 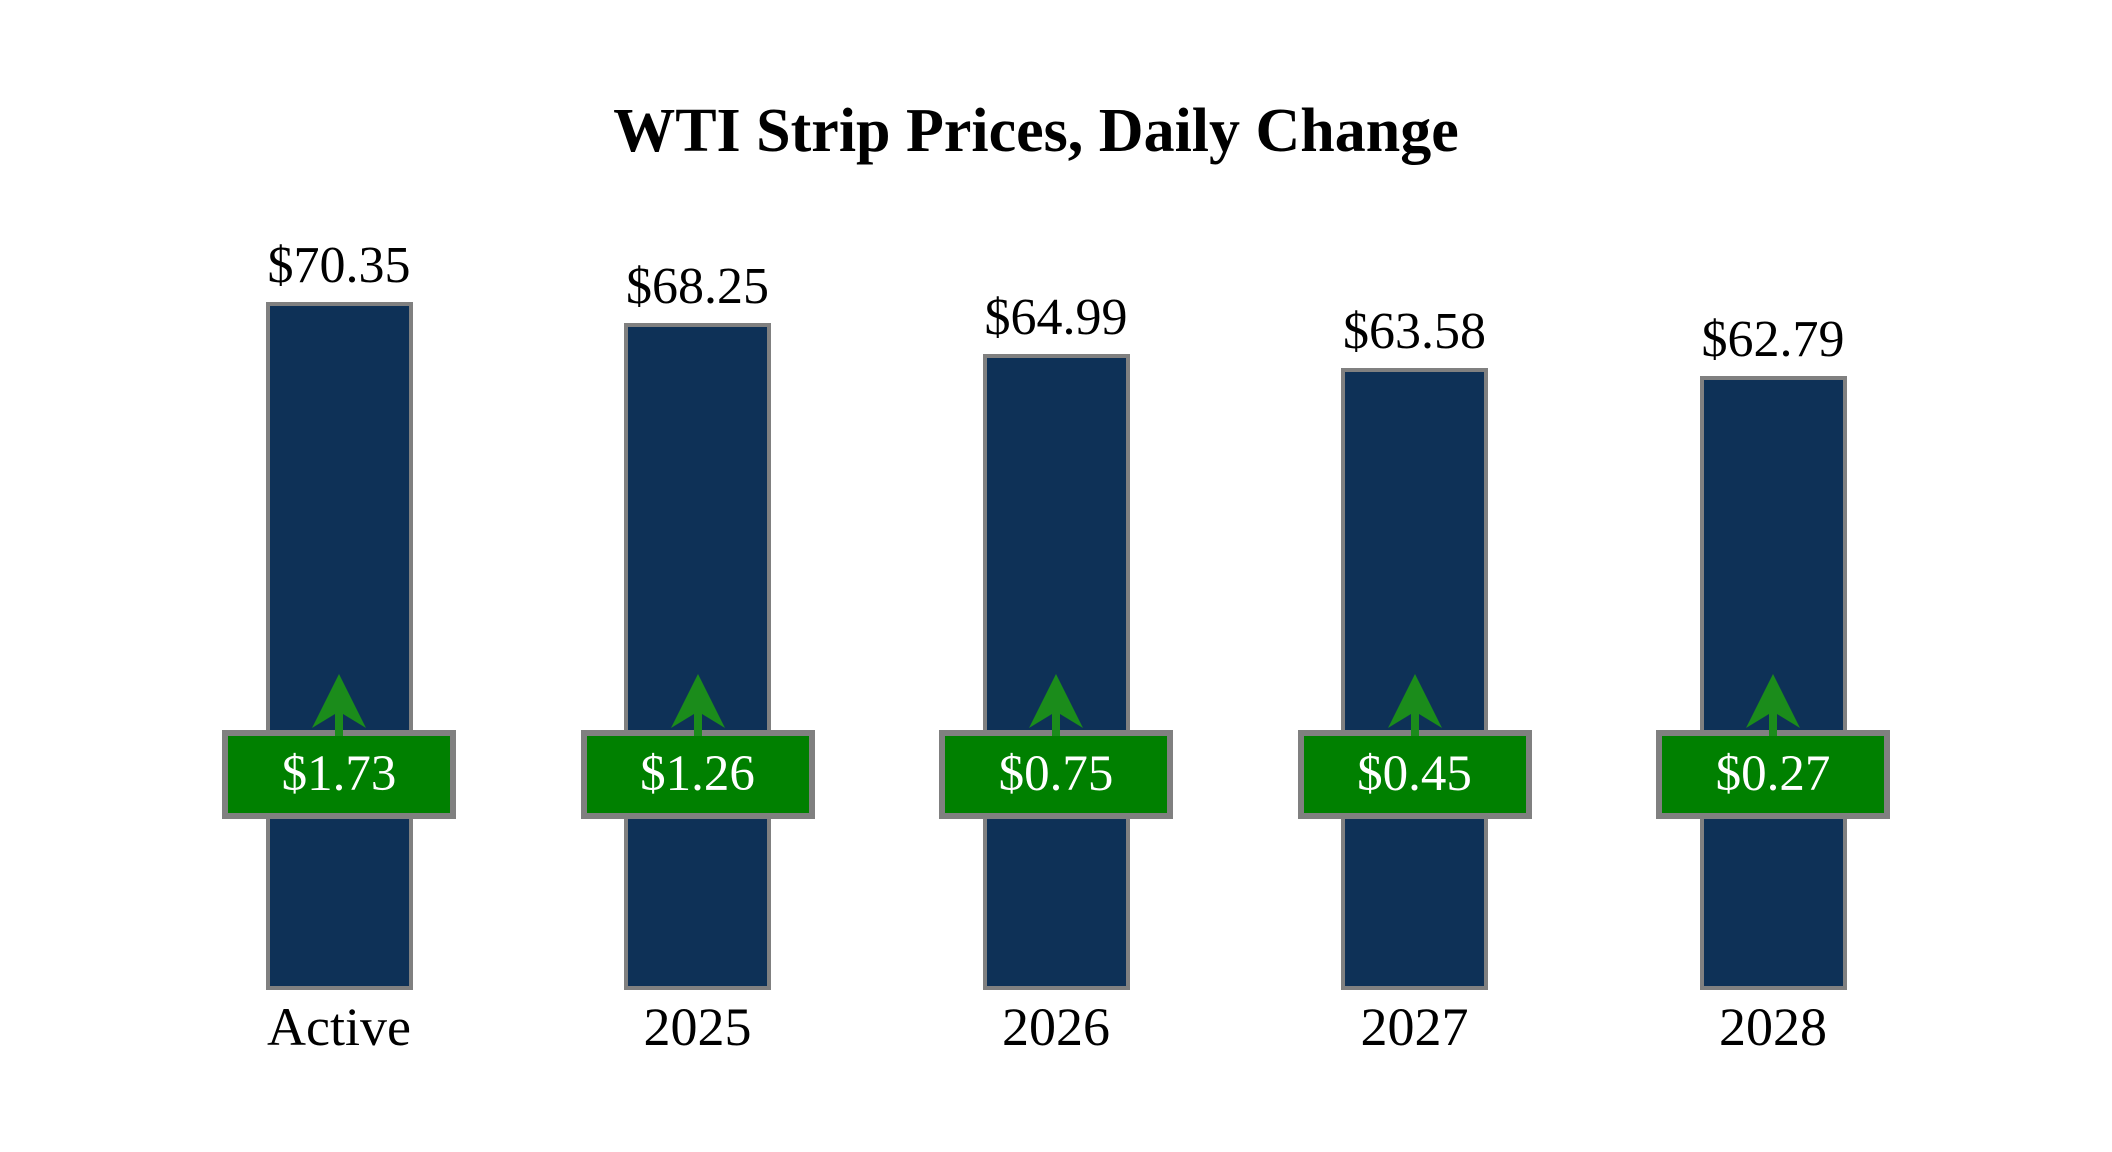 I want to click on change-value: $0.75, so click(x=1056, y=774).